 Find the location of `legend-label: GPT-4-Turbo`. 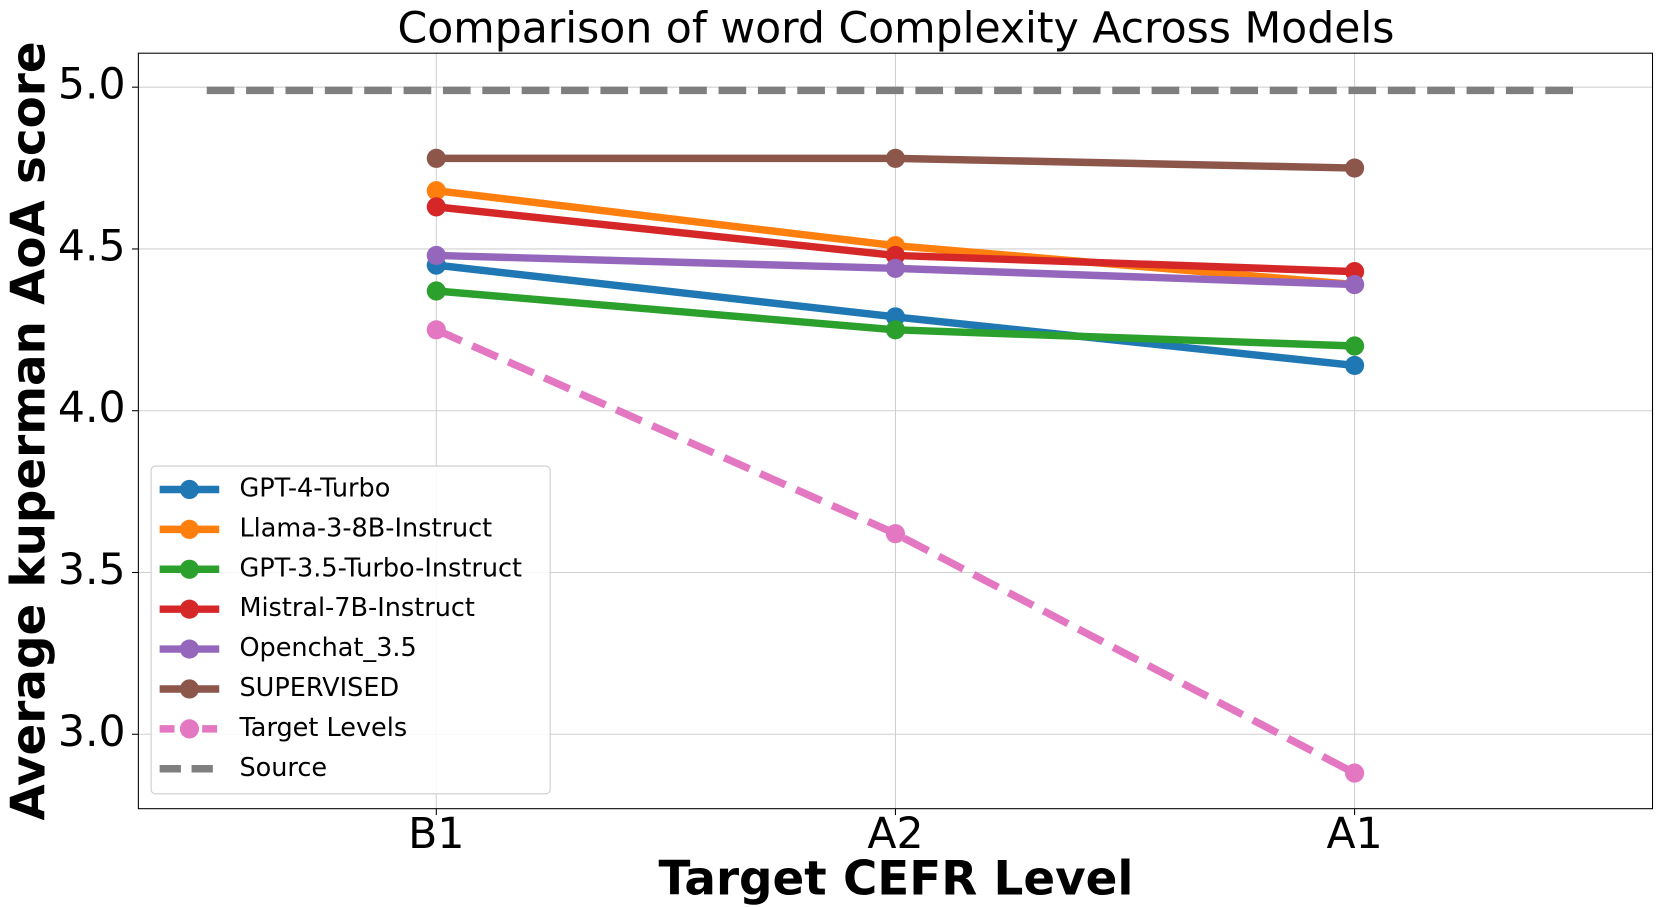

legend-label: GPT-4-Turbo is located at coordinates (314, 488).